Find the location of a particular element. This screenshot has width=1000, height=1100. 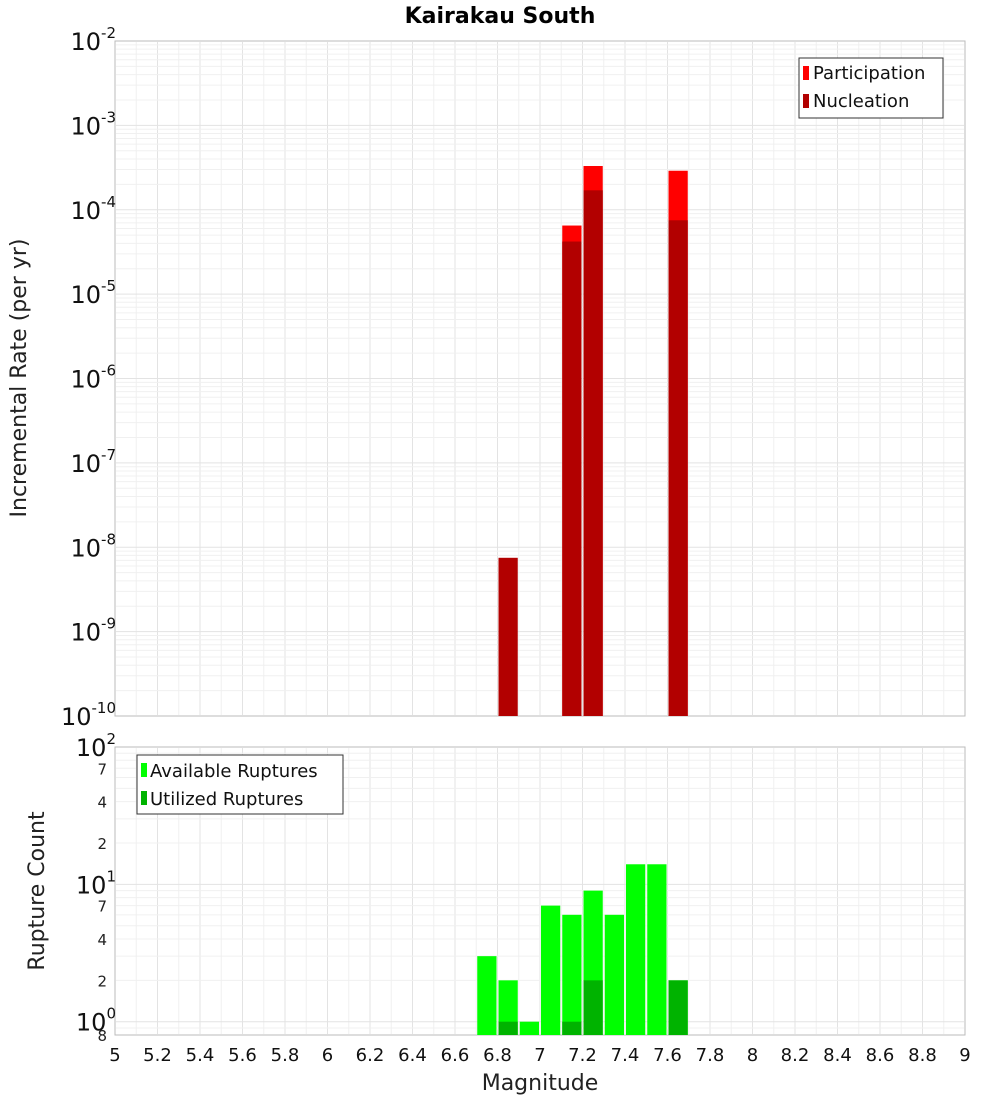

rate-y-tick-label: 10⁻² is located at coordinates (93, 40).